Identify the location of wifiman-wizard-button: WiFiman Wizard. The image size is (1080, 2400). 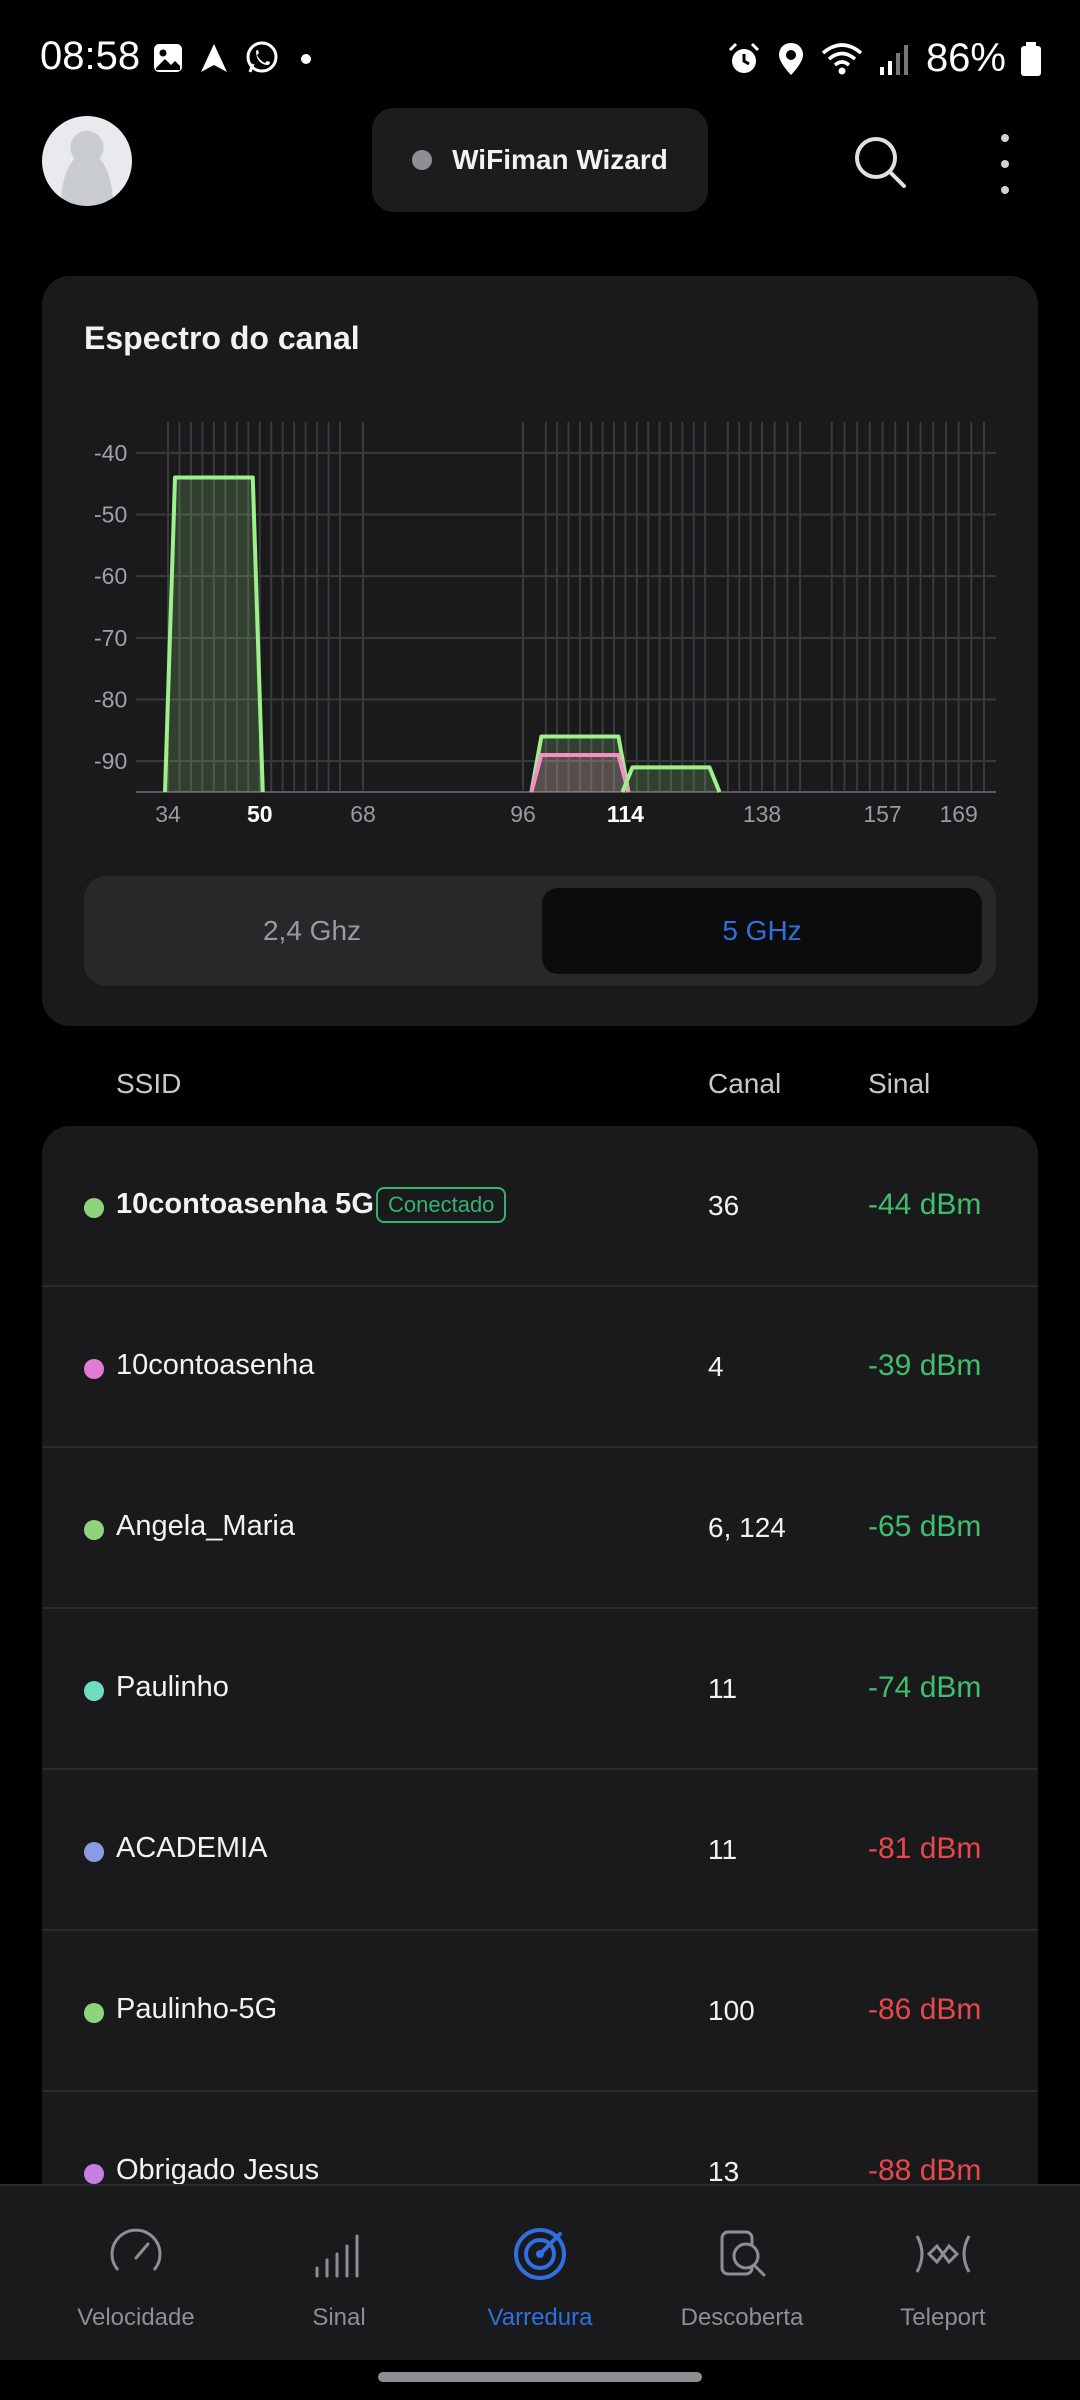
(540, 160).